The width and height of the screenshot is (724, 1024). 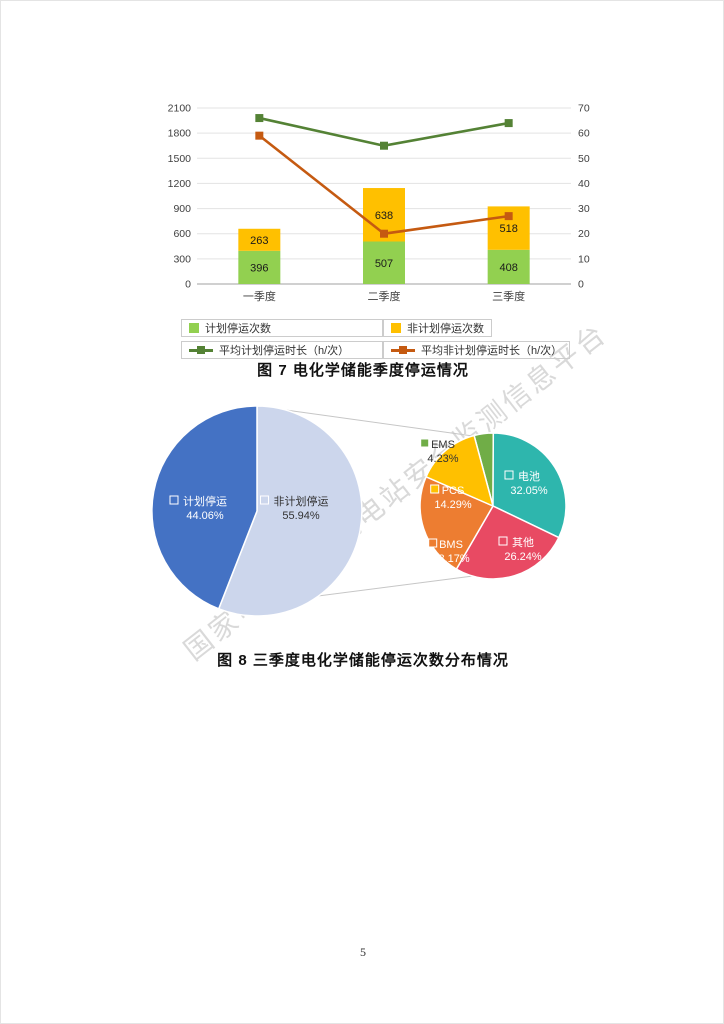 I want to click on svg-text: 638, so click(x=384, y=216).